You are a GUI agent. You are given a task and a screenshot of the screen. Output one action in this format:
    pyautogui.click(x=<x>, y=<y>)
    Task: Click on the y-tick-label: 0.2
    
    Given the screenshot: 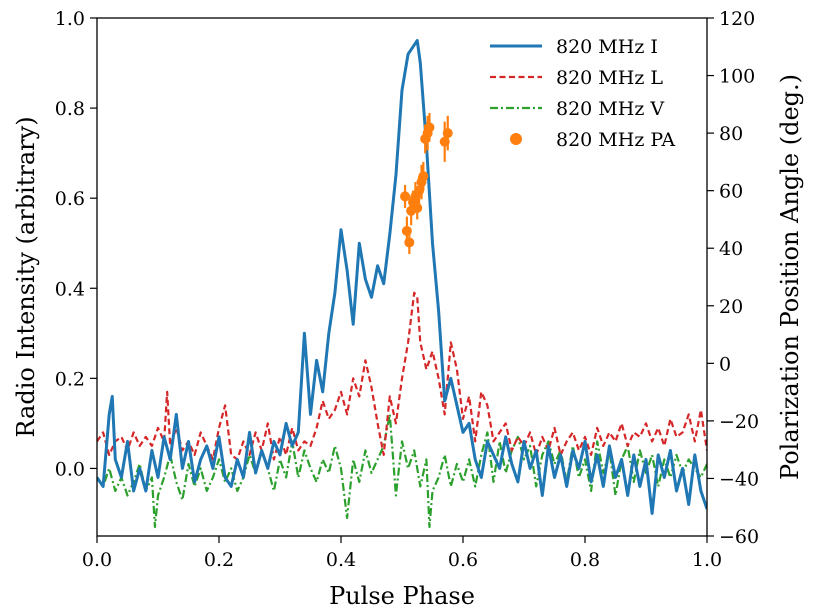 What is the action you would take?
    pyautogui.click(x=70, y=379)
    